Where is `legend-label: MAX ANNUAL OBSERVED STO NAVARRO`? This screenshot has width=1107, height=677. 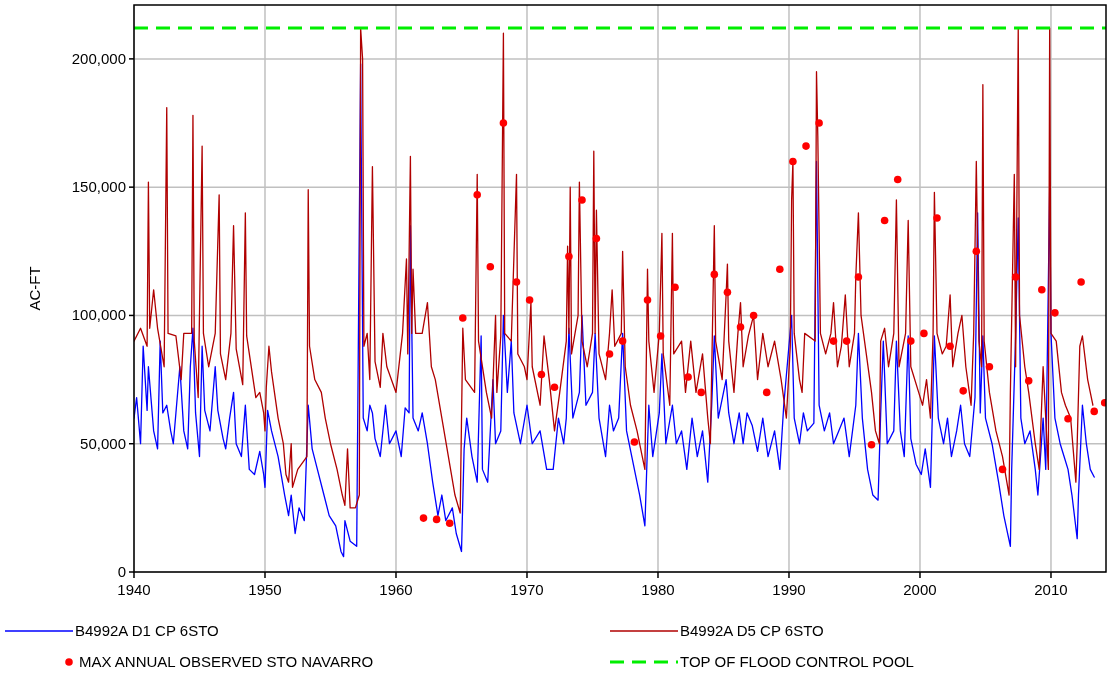
legend-label: MAX ANNUAL OBSERVED STO NAVARRO is located at coordinates (226, 661).